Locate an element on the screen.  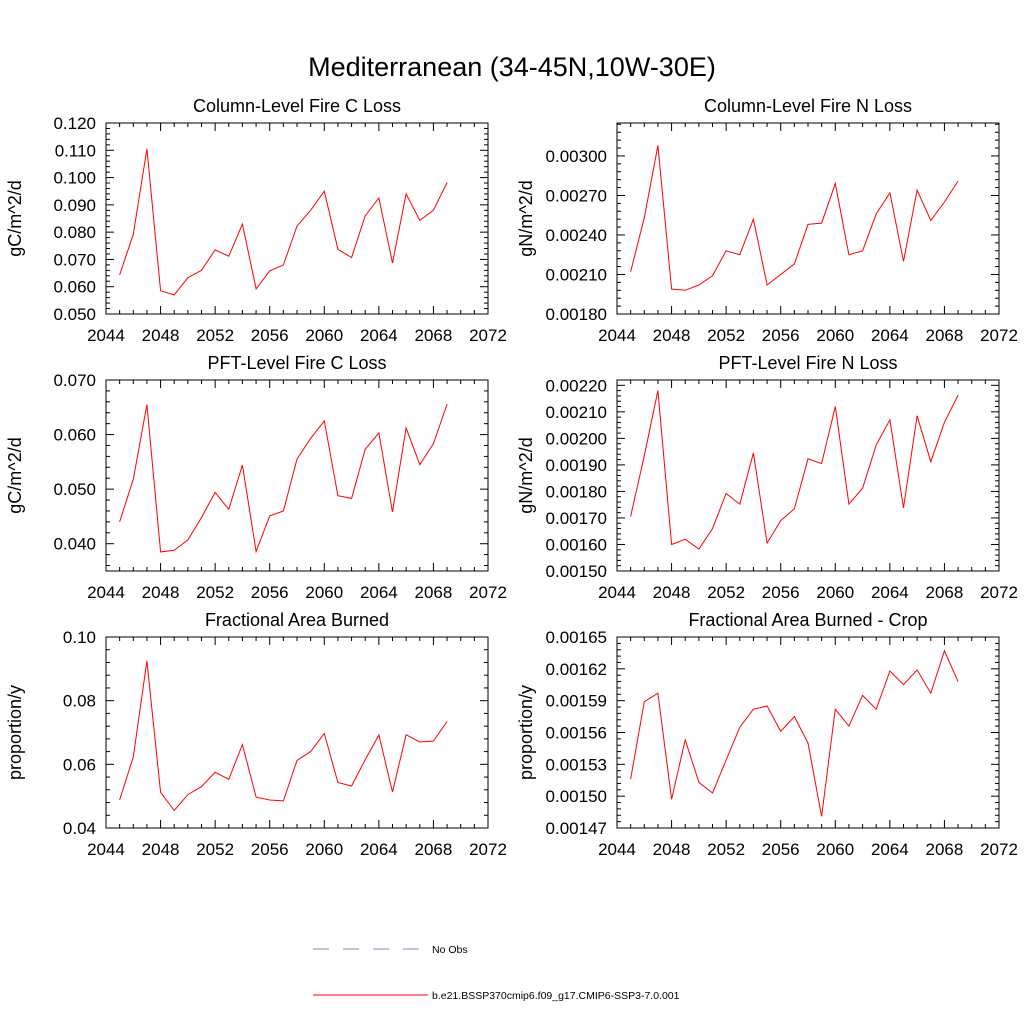
y-tick-label: 0.100 is located at coordinates (74, 178).